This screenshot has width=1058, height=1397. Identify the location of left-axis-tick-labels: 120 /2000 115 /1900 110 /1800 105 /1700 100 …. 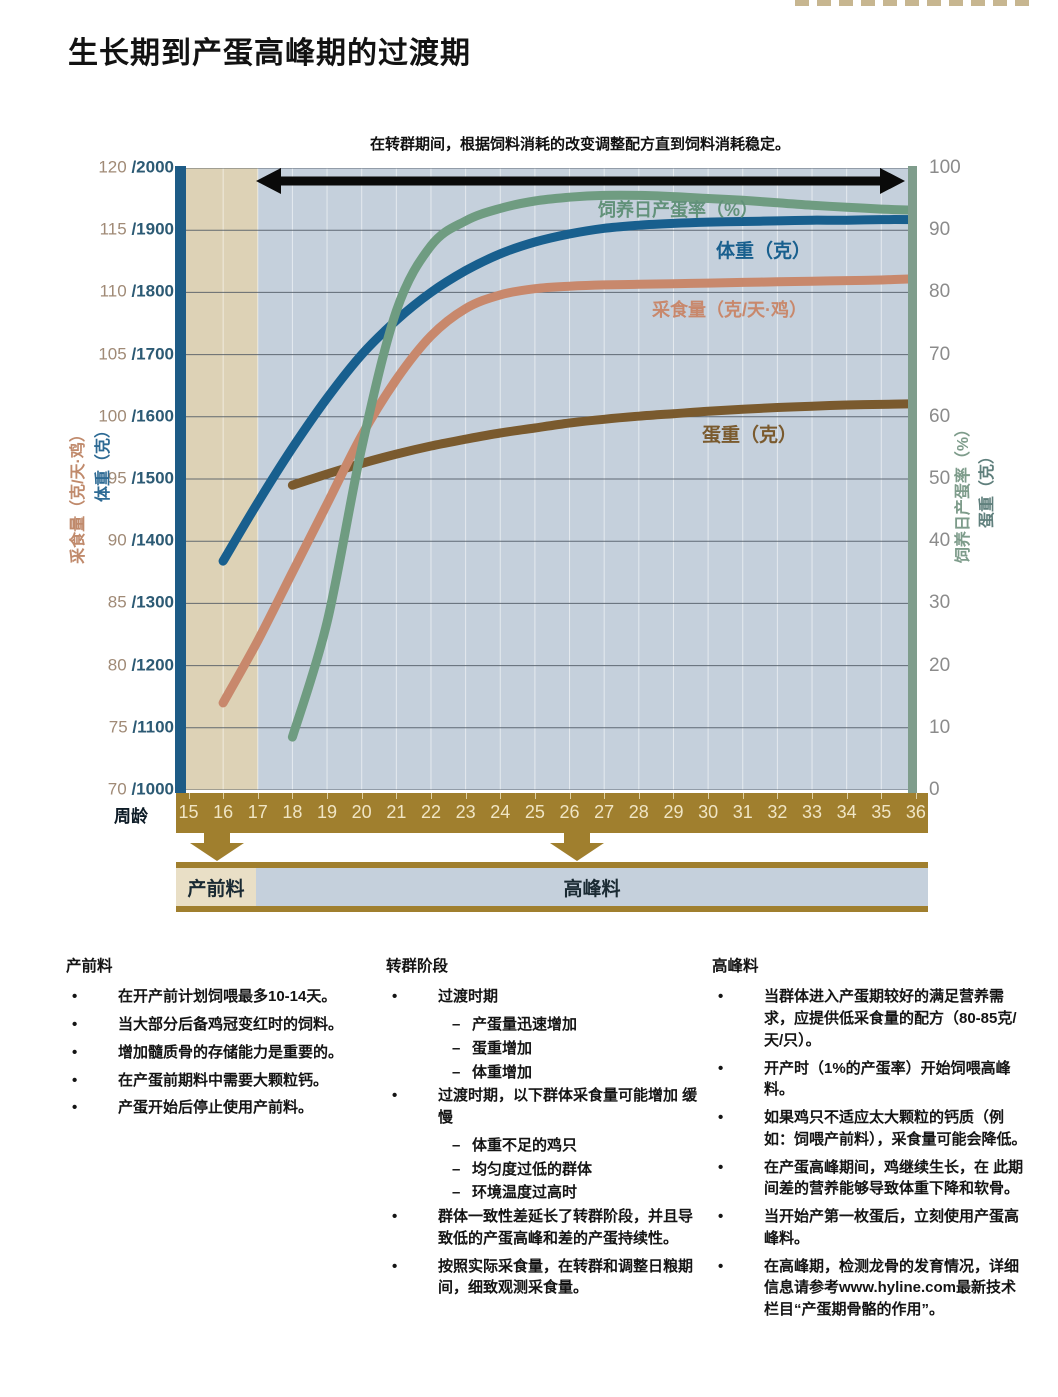
(115, 478).